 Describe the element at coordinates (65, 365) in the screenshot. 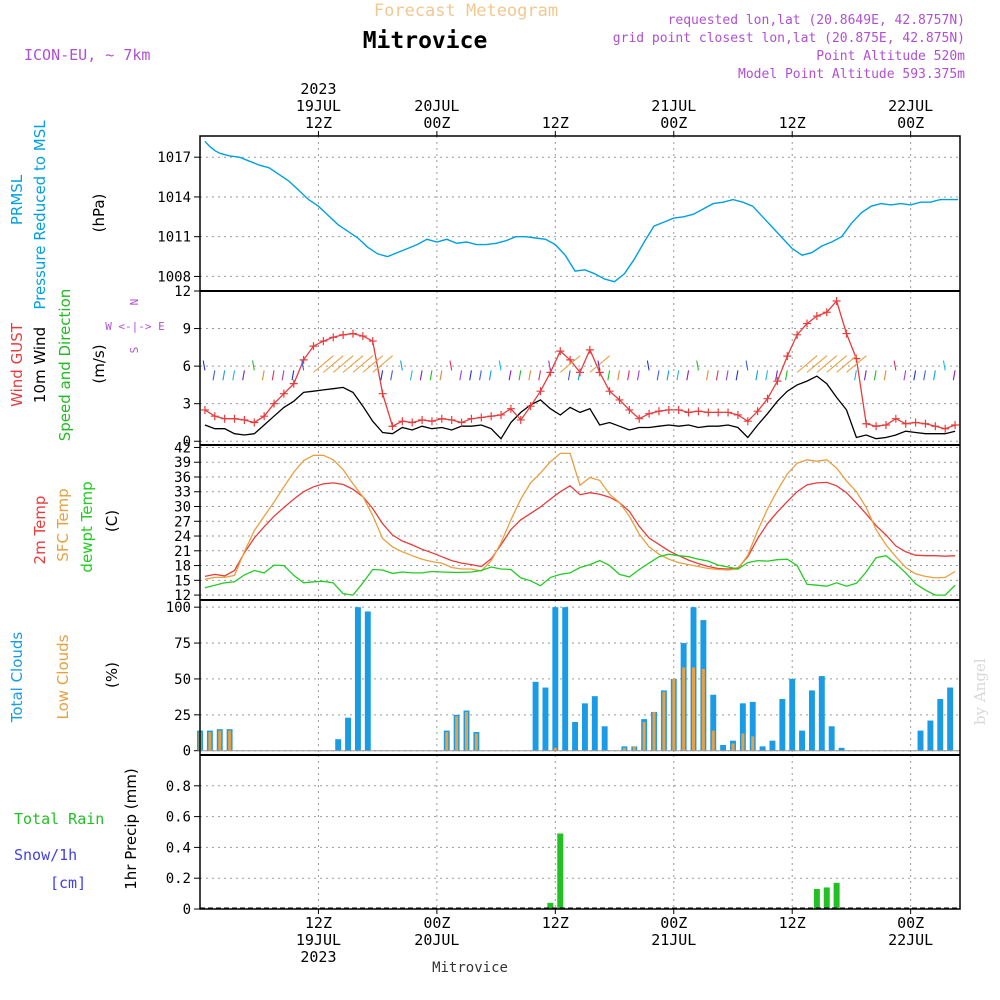

I see `wind-label-speed: Speed and Direction` at that location.